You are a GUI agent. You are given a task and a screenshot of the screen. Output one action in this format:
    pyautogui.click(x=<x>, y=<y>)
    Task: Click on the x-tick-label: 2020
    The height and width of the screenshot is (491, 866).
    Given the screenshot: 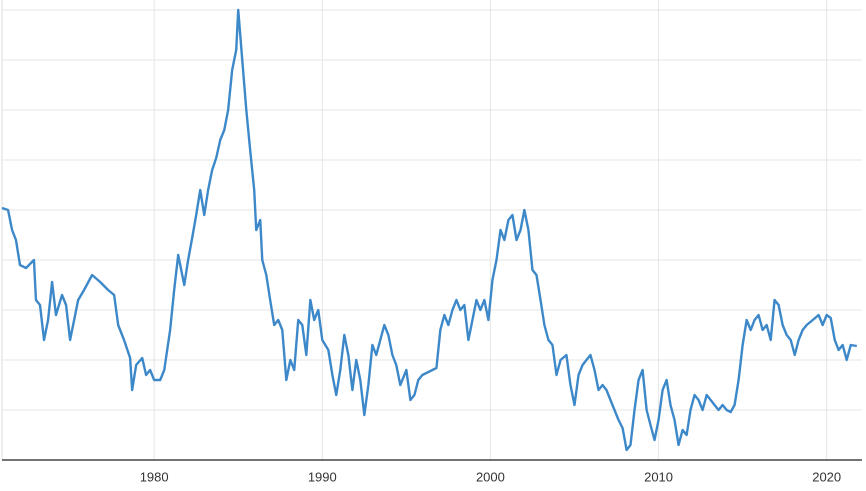 What is the action you would take?
    pyautogui.click(x=826, y=476)
    